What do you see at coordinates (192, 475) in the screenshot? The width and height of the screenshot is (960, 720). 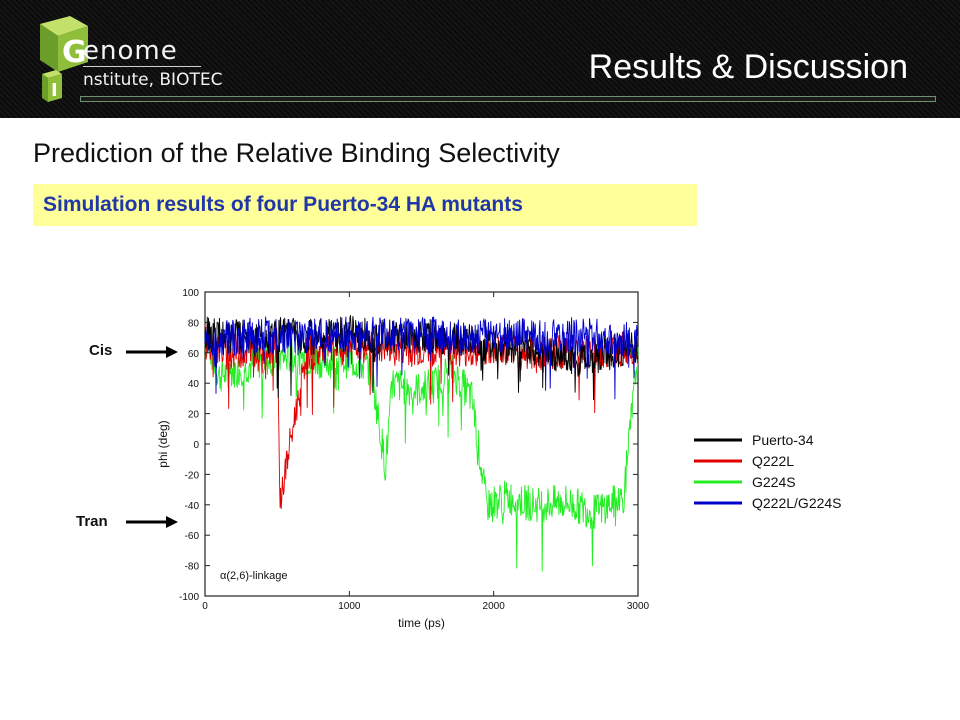 I see `y-tick-label: -20` at bounding box center [192, 475].